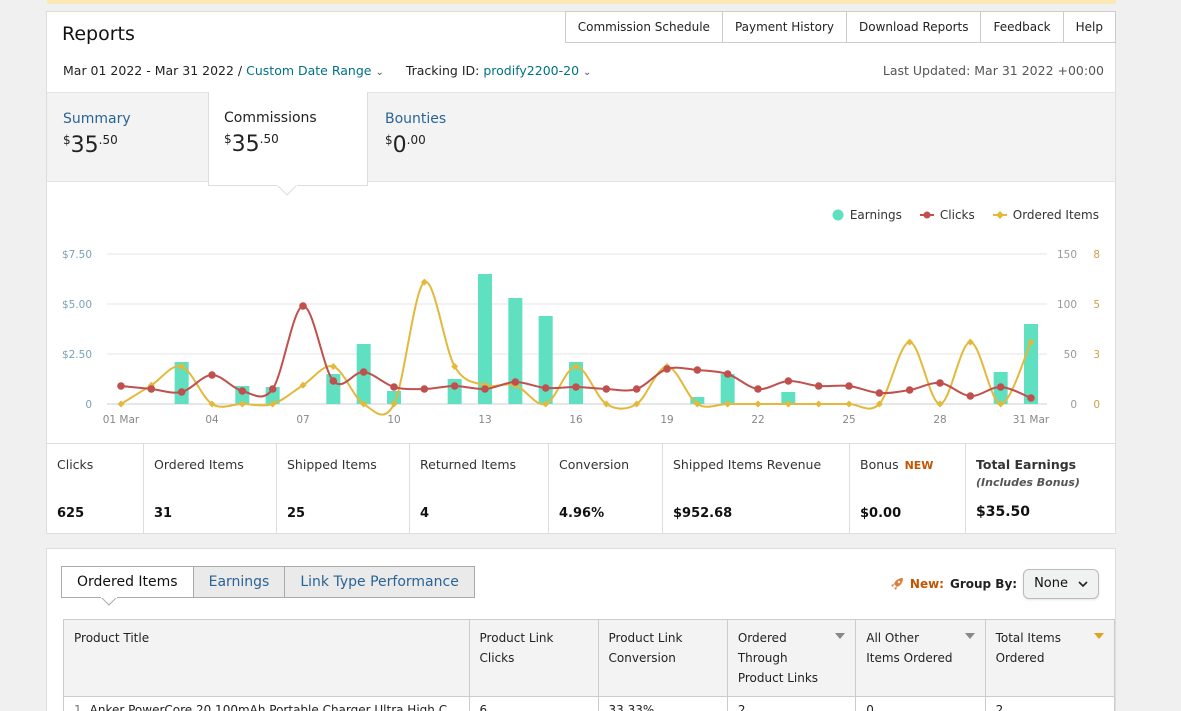  Describe the element at coordinates (343, 489) in the screenshot. I see `stat-shipped-items: Shipped Items 25` at that location.